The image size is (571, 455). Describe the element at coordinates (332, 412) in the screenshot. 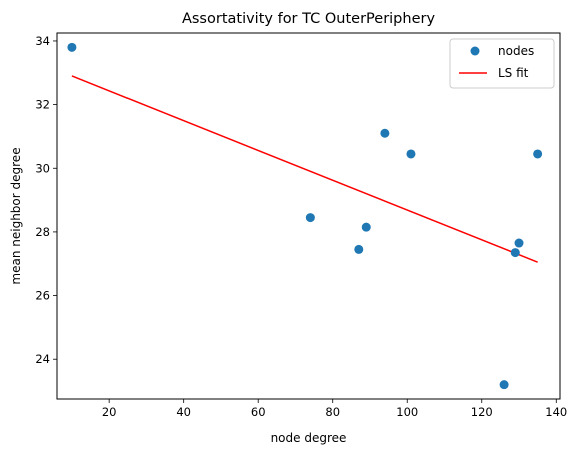

I see `x-tick-label: 80` at that location.